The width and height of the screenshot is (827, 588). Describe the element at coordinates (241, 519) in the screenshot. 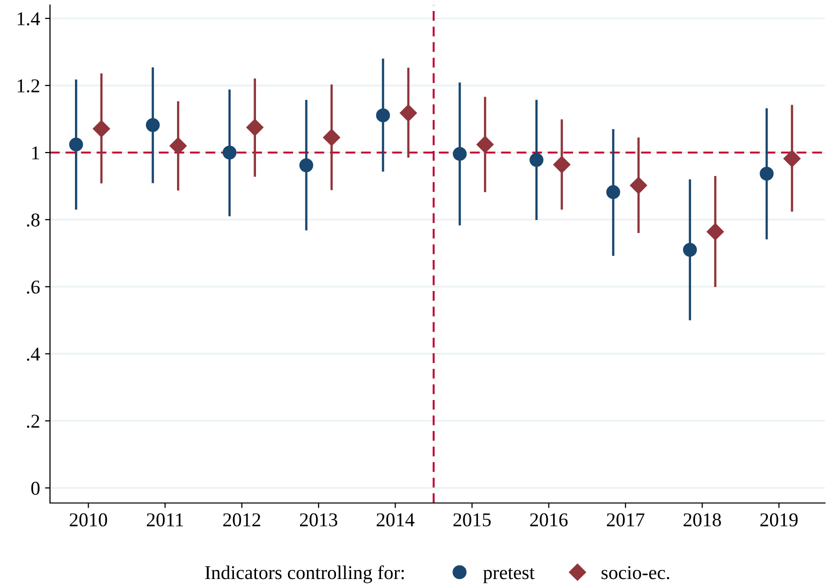

I see `x-tick-label: 2012` at that location.